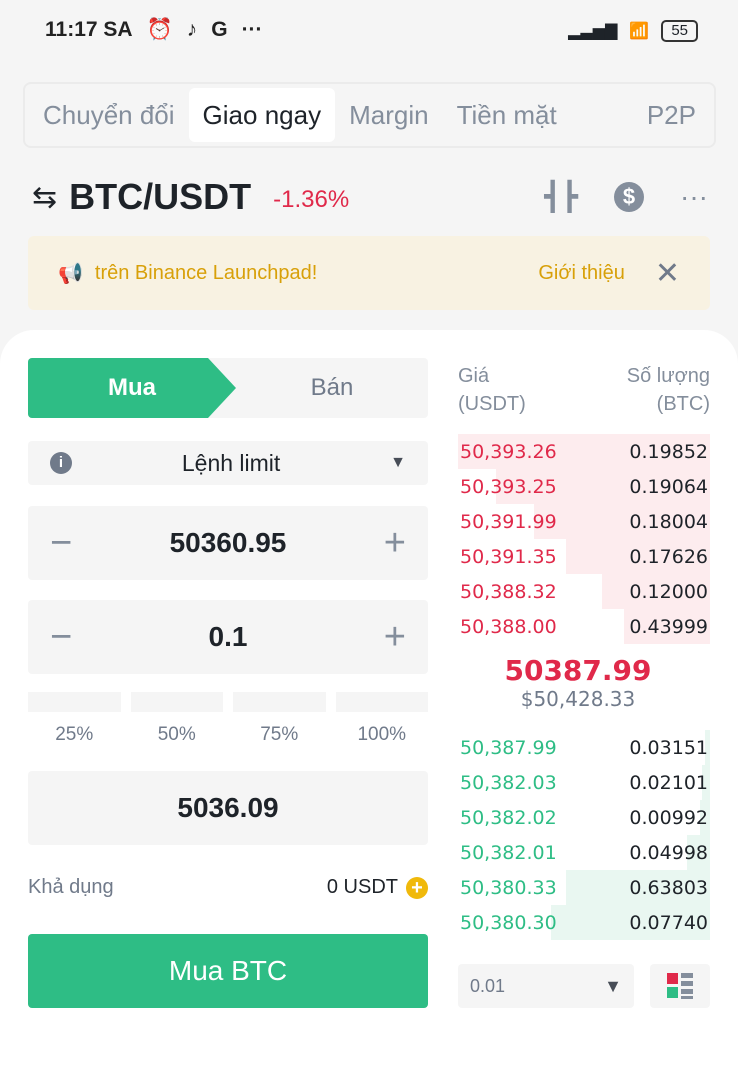 The height and width of the screenshot is (1069, 738). I want to click on row-qty: 0.02101, so click(668, 782).